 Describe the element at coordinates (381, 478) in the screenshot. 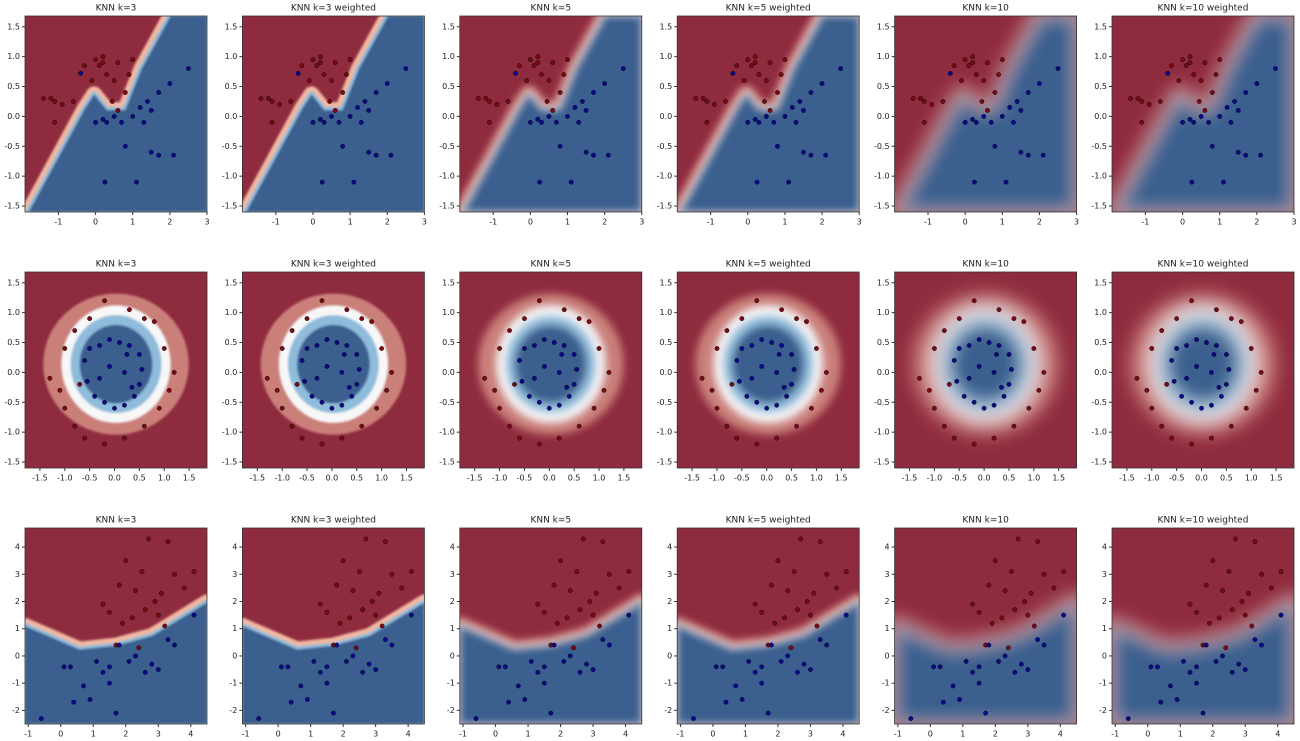

I see `x-tick-label: 1.0` at that location.